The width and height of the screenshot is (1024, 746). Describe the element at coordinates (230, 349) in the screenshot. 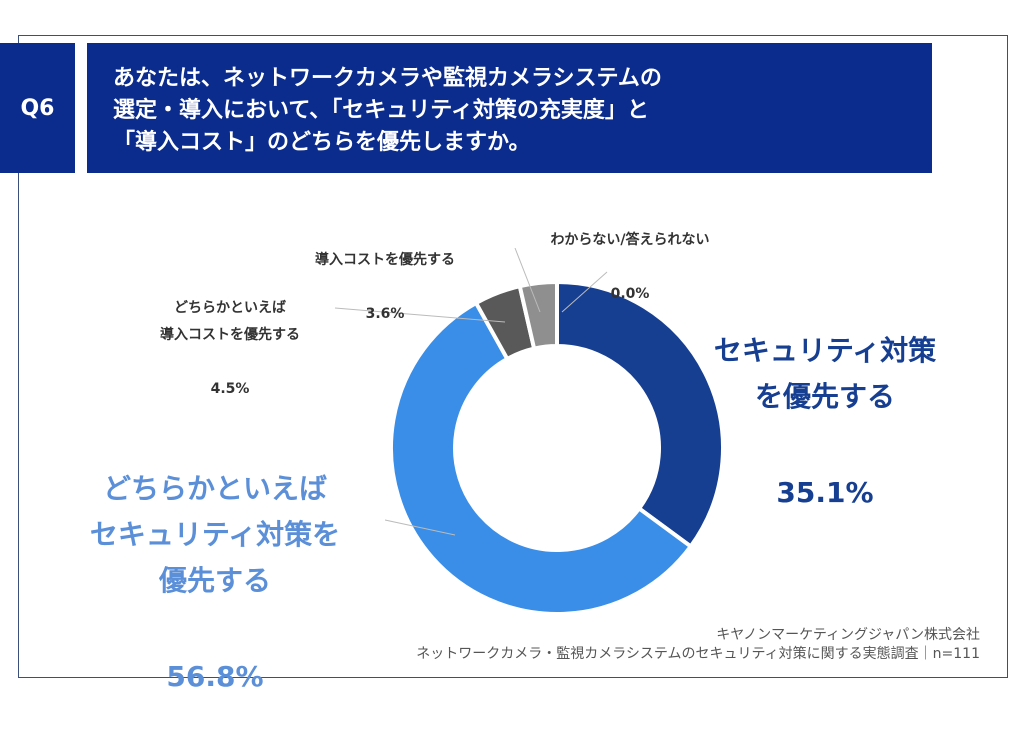

I see `label-somewhat-cost: どちらかといえば 導入コストを優先する 4.5%` at that location.